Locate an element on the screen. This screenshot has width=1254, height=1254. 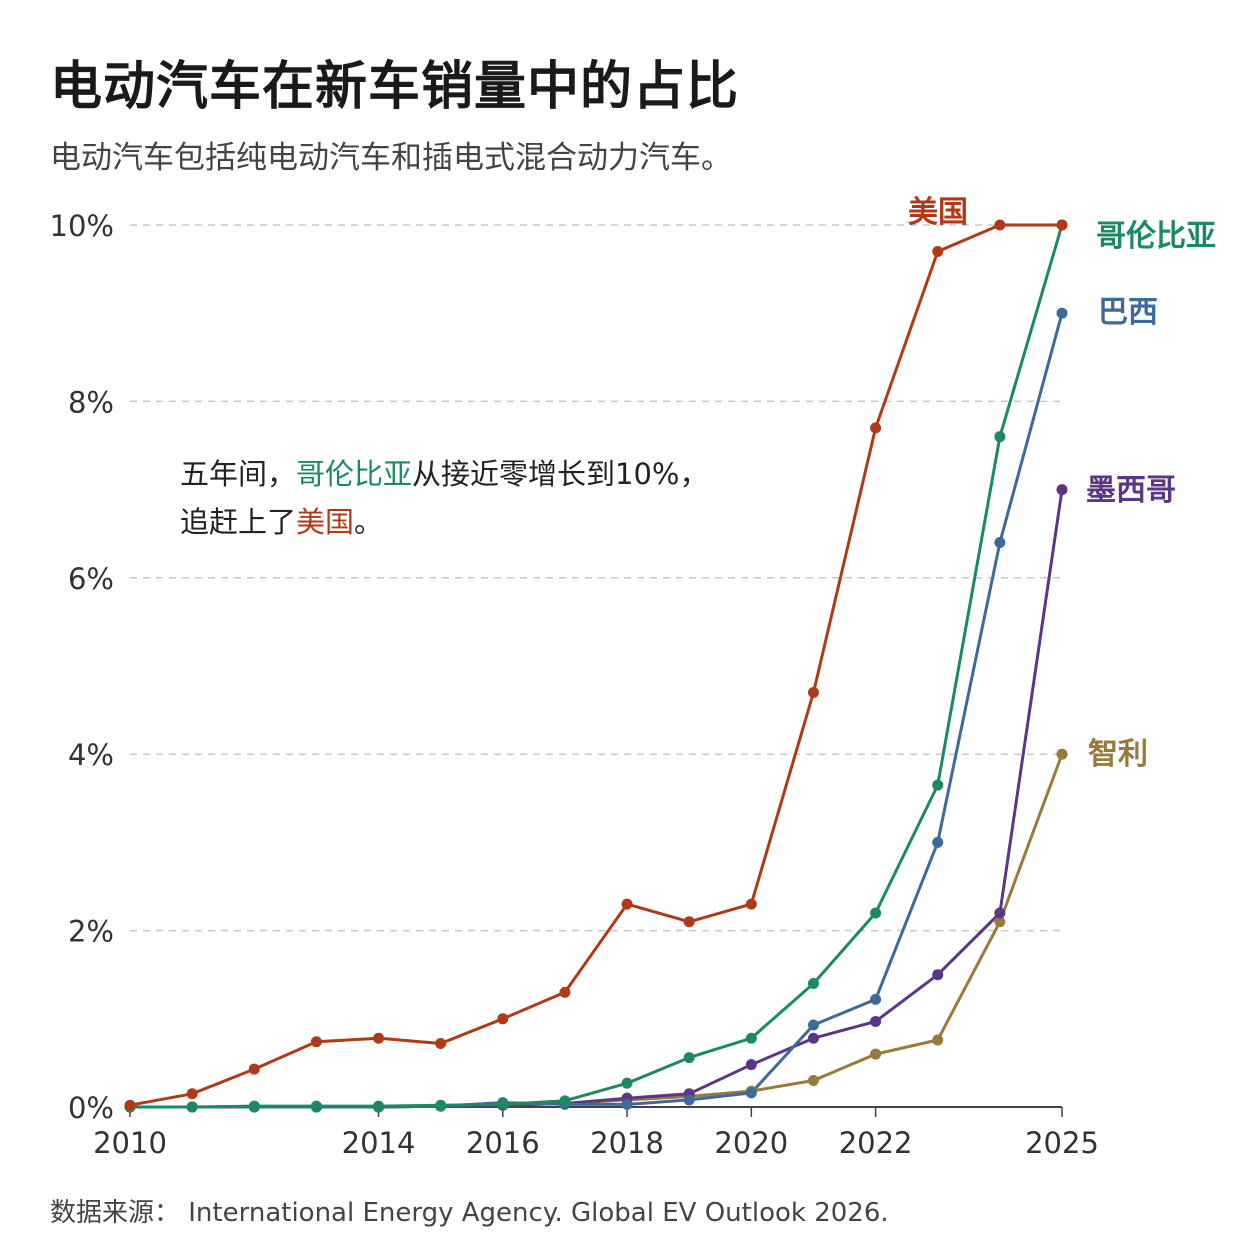
annotation-text: 五年间， is located at coordinates (238, 474).